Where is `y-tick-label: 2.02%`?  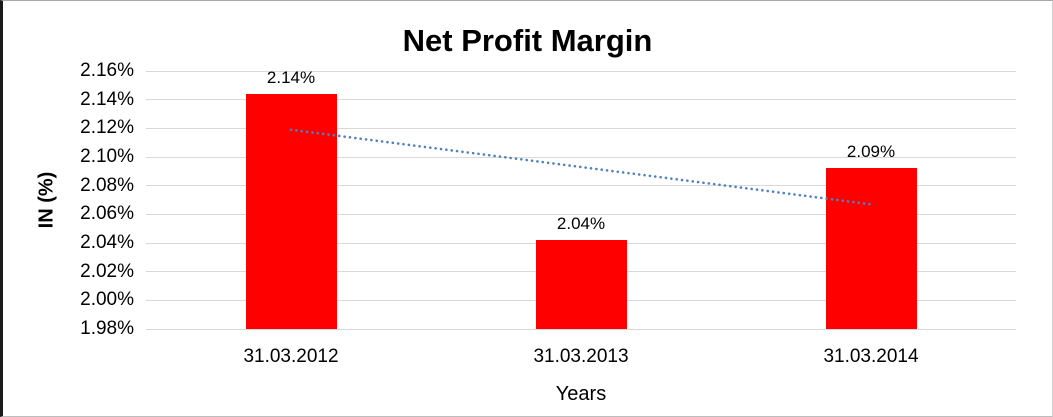
y-tick-label: 2.02% is located at coordinates (107, 271).